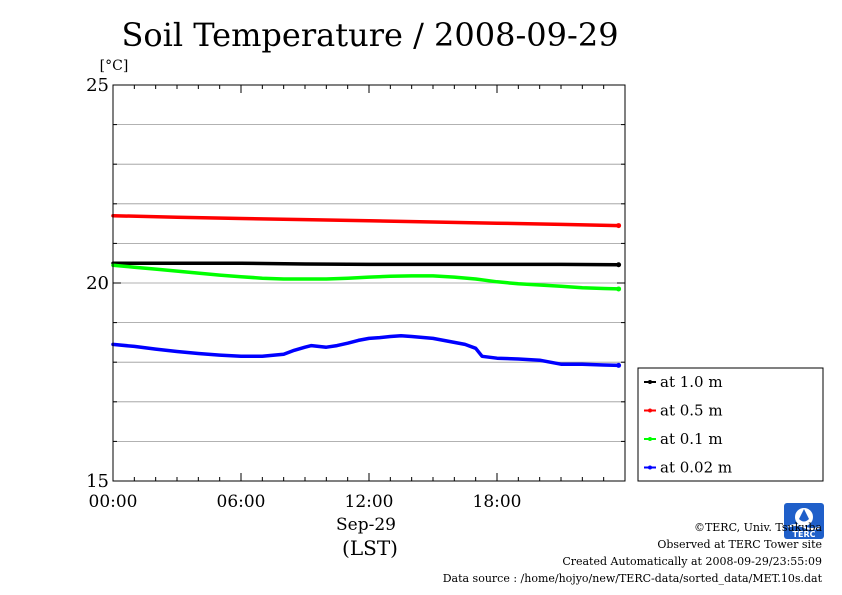 This screenshot has height=595, width=842. What do you see at coordinates (739, 544) in the screenshot?
I see `observation-site-text: Observed at TERC Tower site` at bounding box center [739, 544].